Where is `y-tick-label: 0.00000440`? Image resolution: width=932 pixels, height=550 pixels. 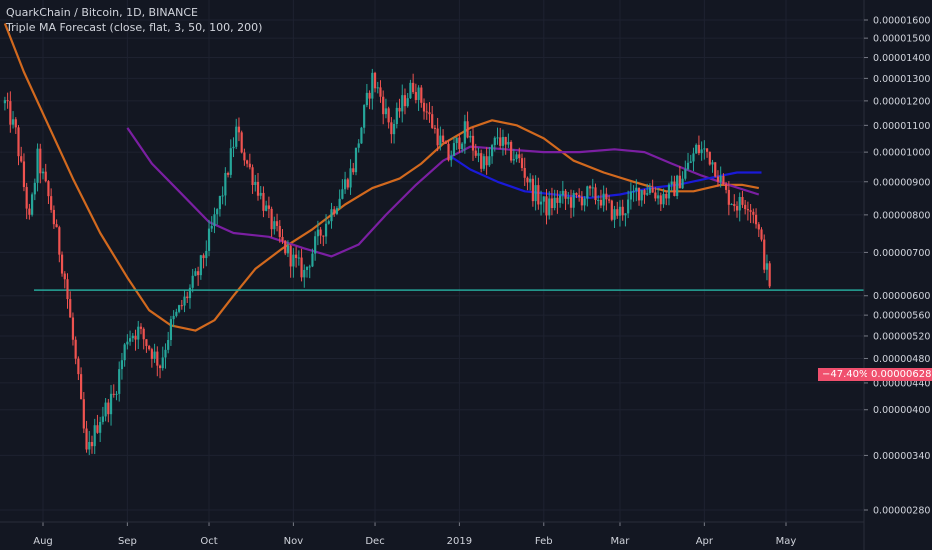 y-tick-label: 0.00000440 is located at coordinates (901, 383).